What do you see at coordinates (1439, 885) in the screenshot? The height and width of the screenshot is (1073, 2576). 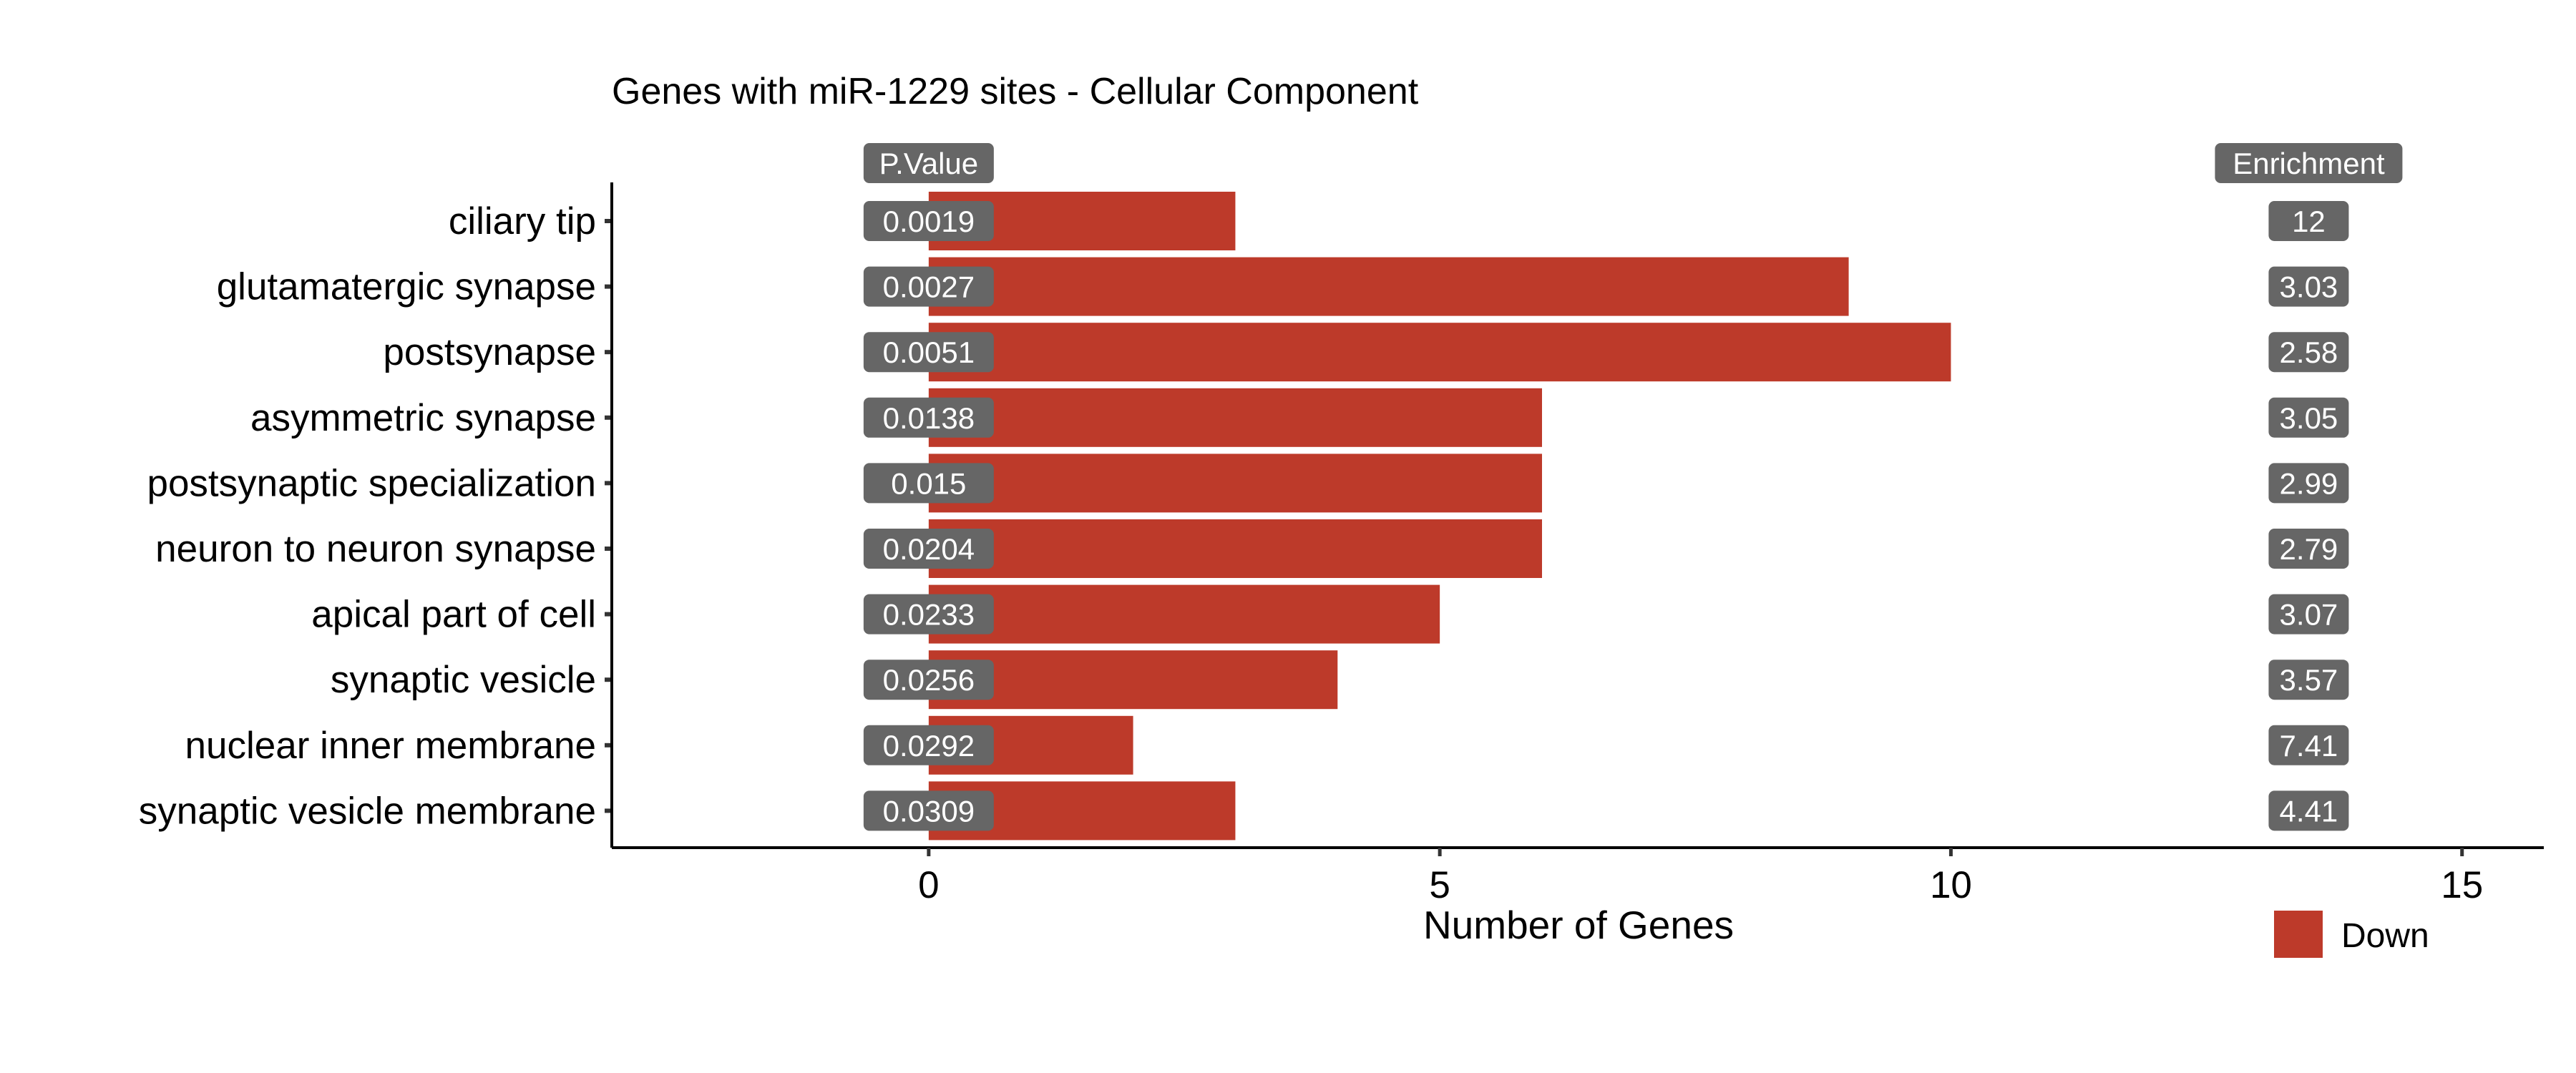 I see `x-tick-label: 5` at bounding box center [1439, 885].